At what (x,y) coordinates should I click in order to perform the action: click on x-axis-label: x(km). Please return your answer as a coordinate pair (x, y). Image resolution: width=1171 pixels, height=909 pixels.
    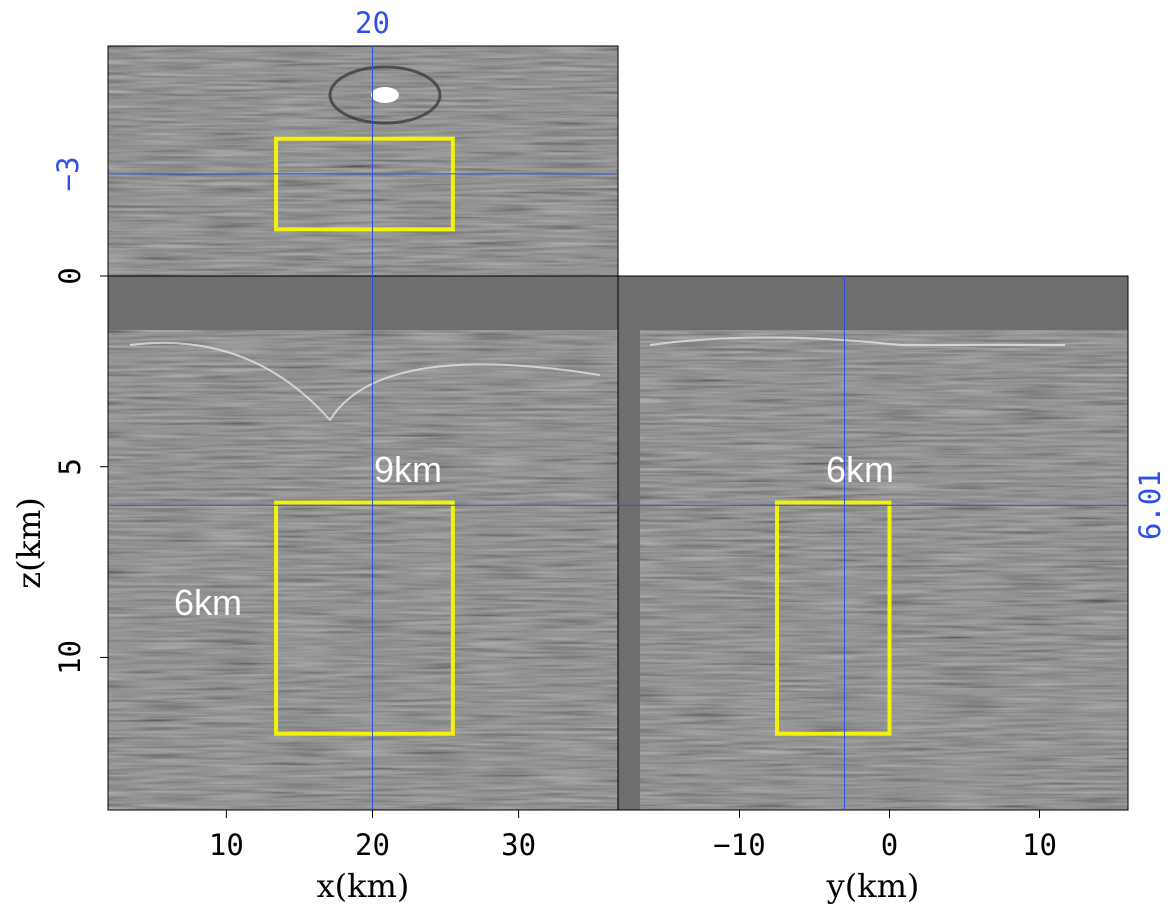
    Looking at the image, I should click on (363, 886).